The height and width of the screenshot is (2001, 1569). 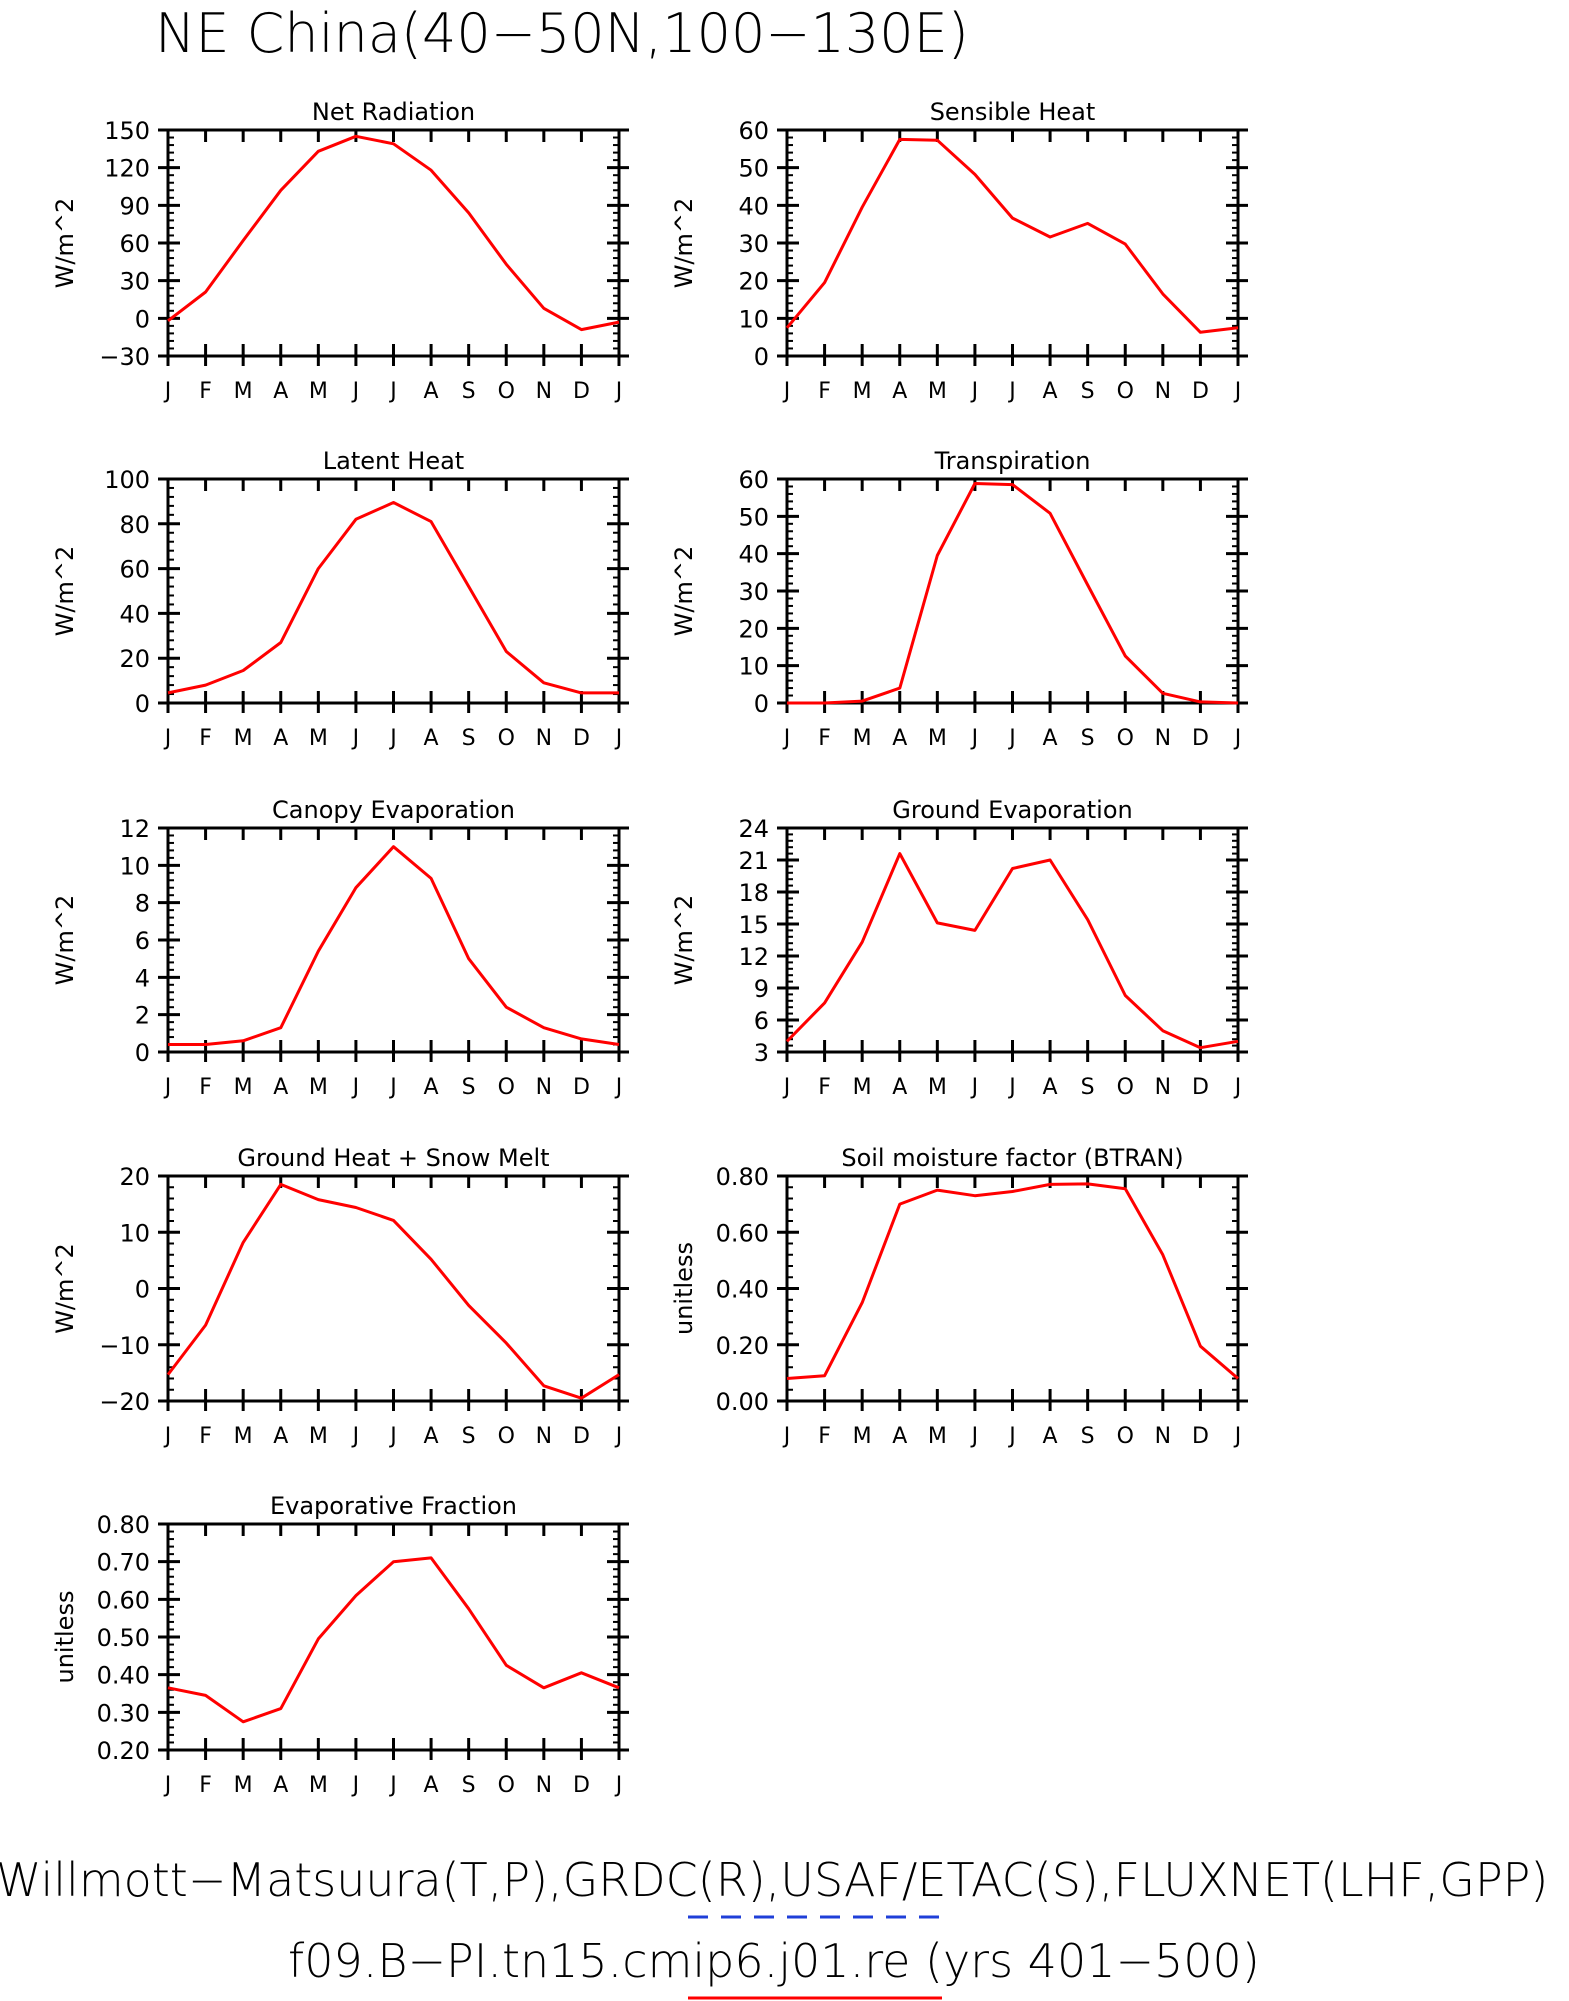 I want to click on y-tick-label: 30, so click(x=753, y=592).